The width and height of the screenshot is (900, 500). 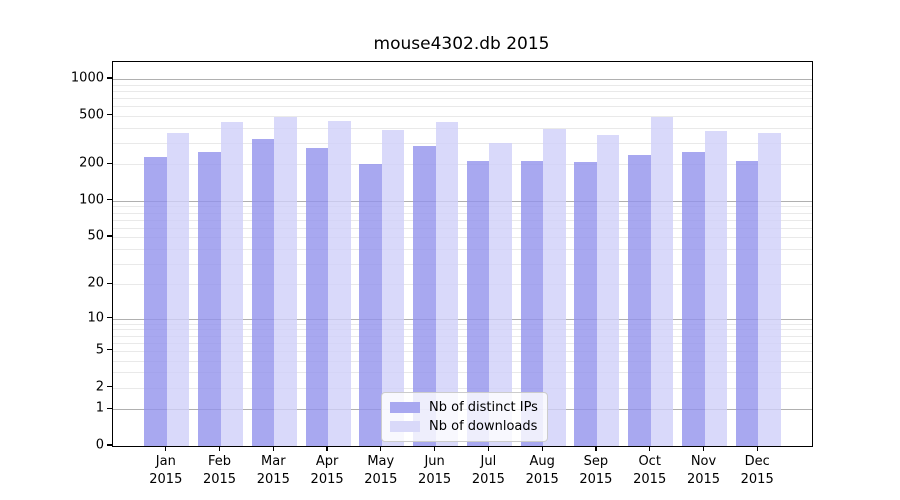 I want to click on x-tick-label-jun: Jun 2015, so click(x=435, y=470).